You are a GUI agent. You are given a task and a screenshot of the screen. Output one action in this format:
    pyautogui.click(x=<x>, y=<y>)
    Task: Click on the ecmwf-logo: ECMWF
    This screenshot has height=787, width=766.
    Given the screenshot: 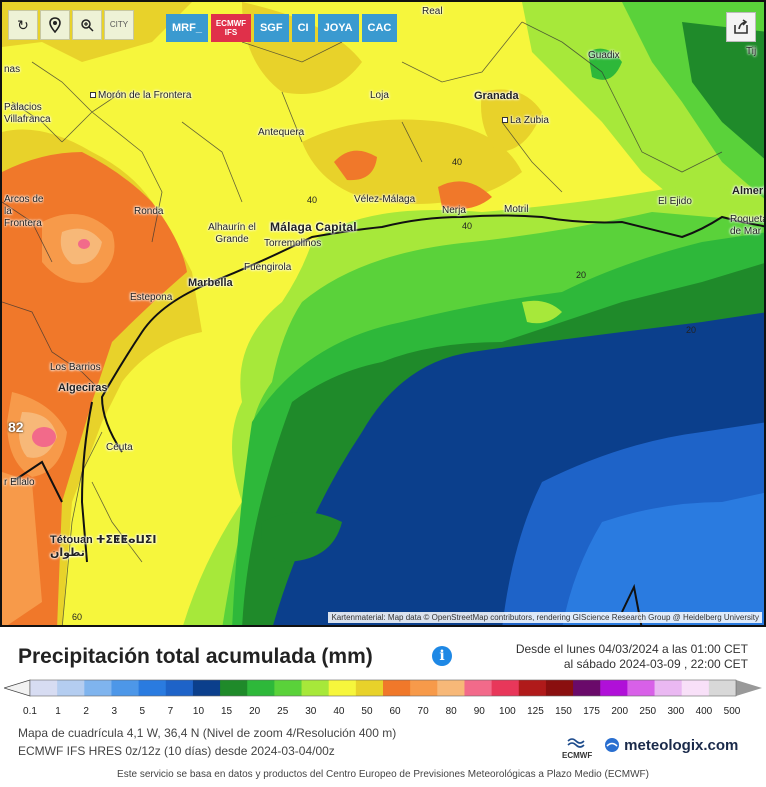 What is the action you would take?
    pyautogui.click(x=577, y=748)
    